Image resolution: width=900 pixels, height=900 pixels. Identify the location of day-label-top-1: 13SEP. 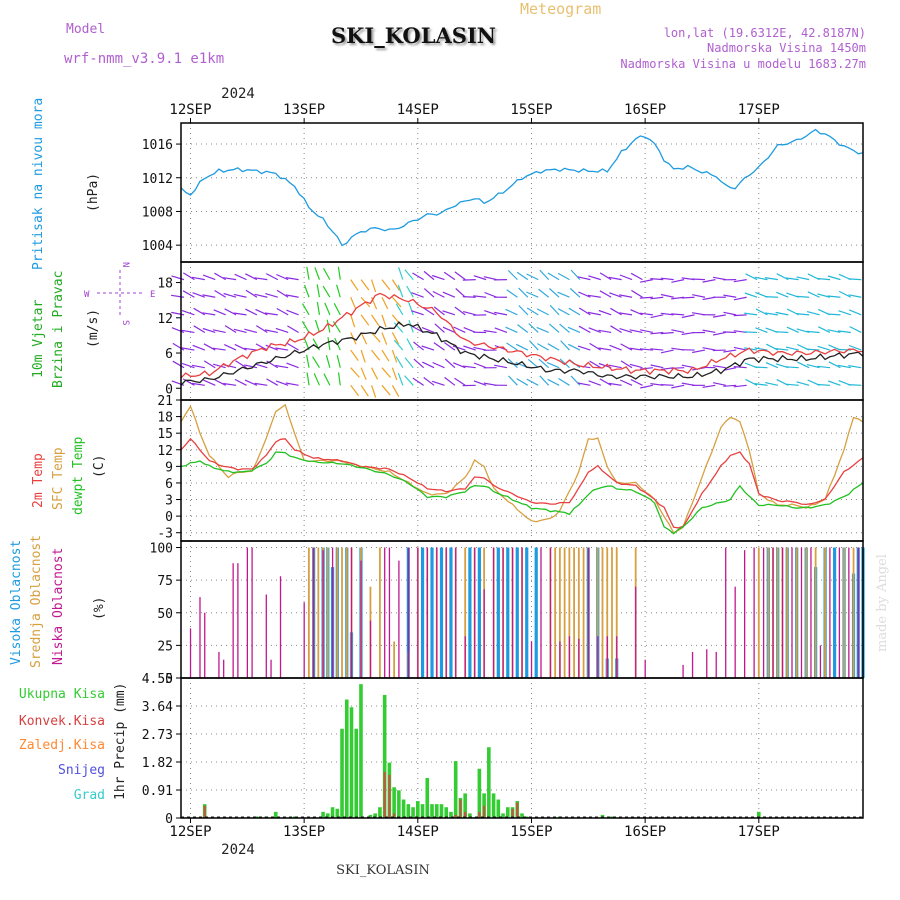
(304, 110).